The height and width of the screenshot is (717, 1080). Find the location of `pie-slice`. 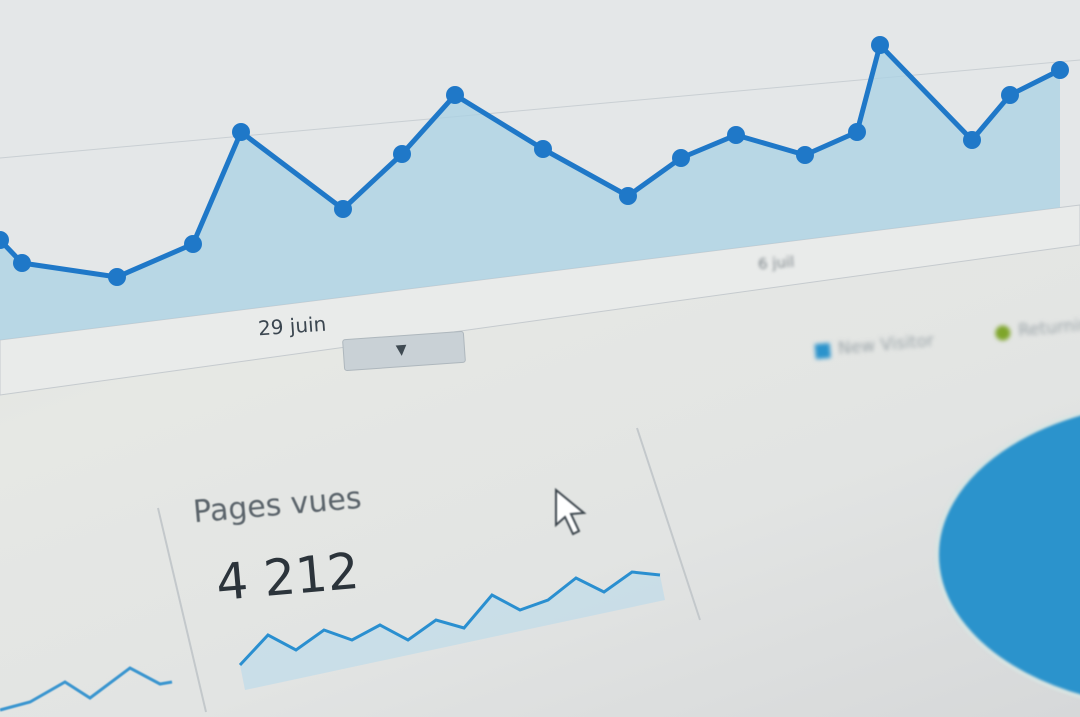

pie-slice is located at coordinates (1007, 560).